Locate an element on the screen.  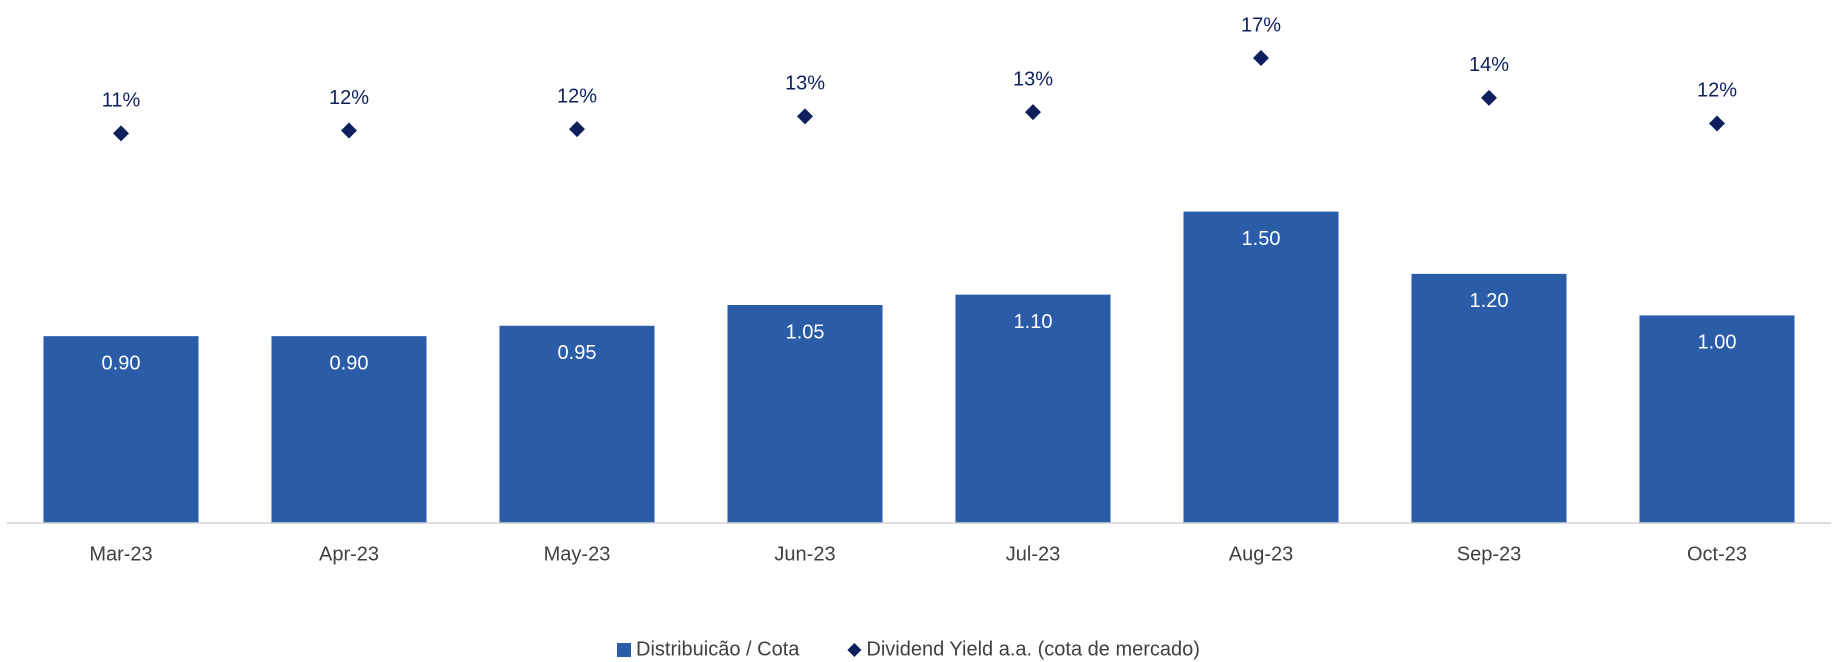
x-tick-label: May-23 is located at coordinates (577, 554).